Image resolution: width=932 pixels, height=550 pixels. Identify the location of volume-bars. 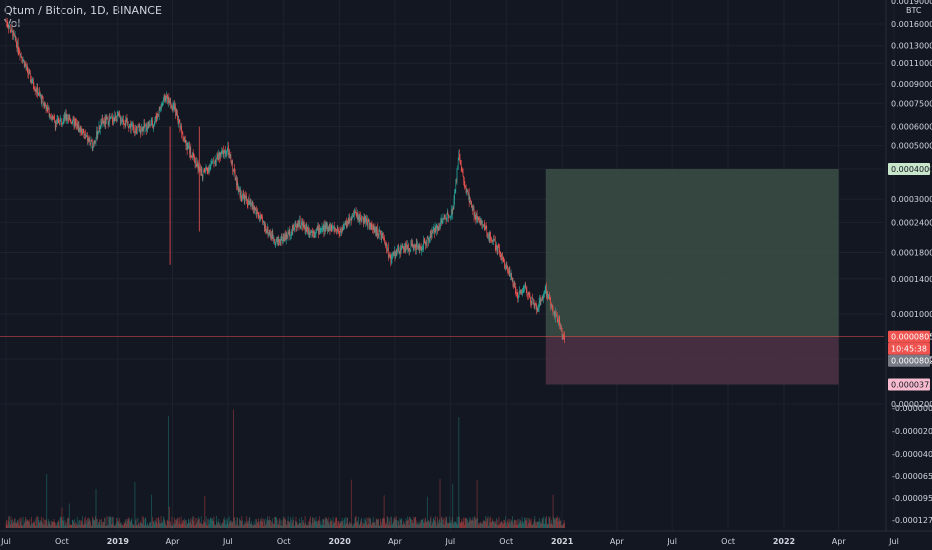
(285, 468).